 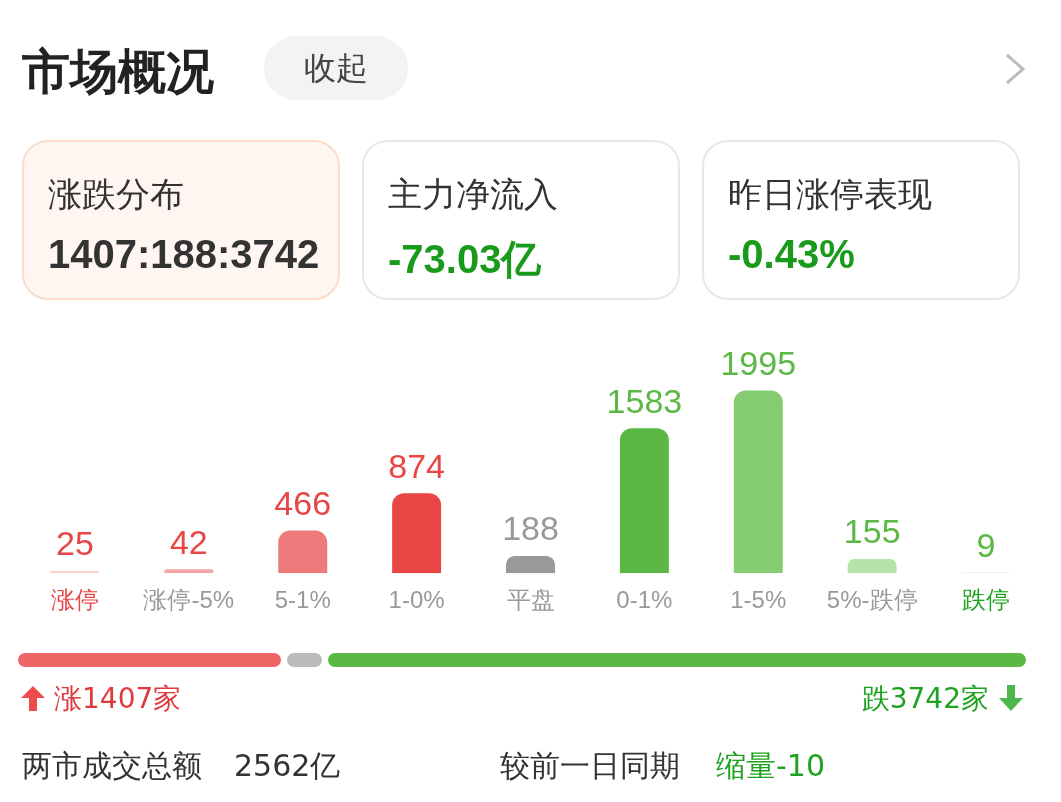 I want to click on x-tick-label: 涨停-5%, so click(x=189, y=600).